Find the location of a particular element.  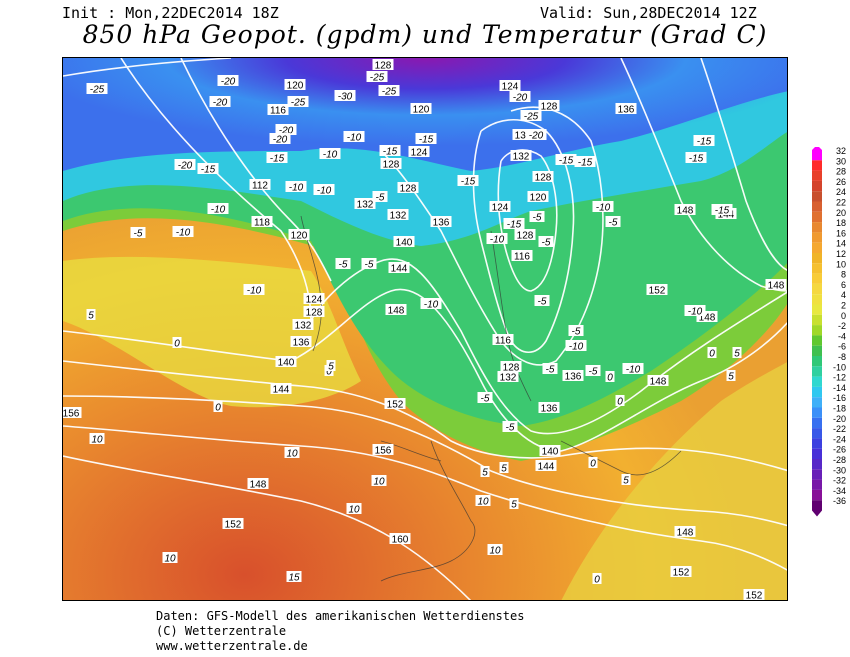

colorbar-tick-label: -20 is located at coordinates (839, 419).